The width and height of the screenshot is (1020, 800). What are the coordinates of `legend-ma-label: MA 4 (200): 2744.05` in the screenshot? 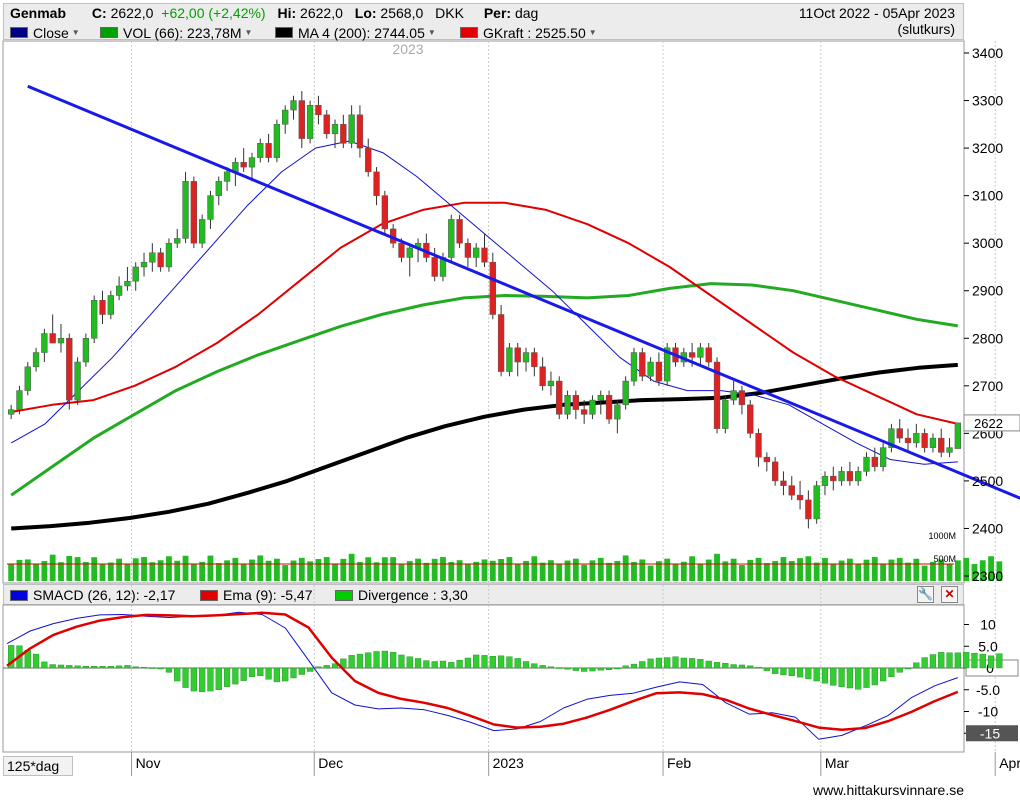 It's located at (361, 32).